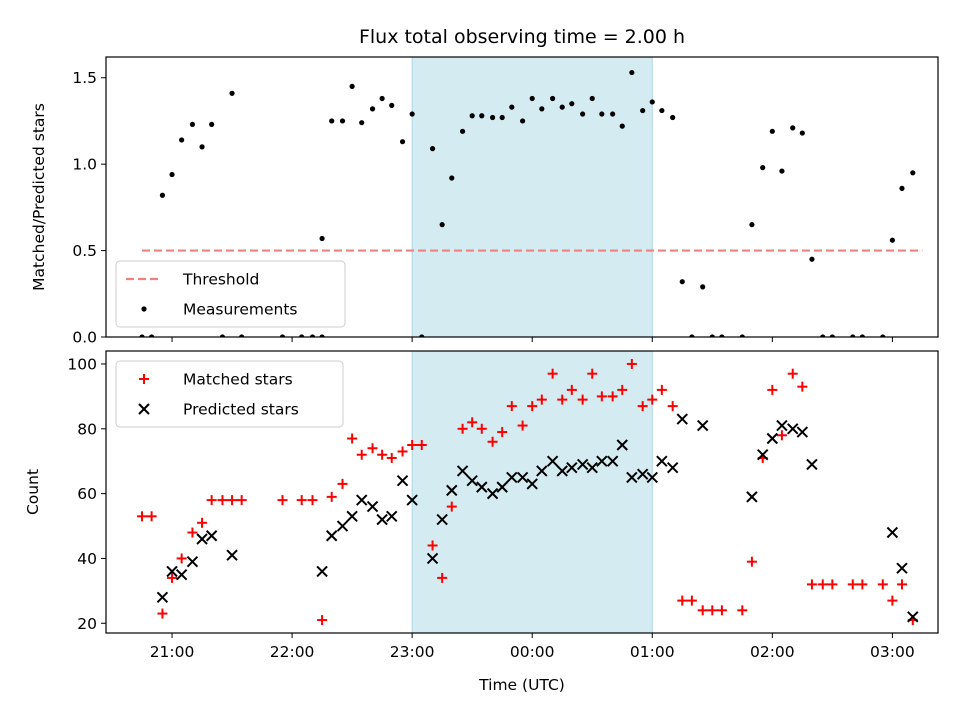 The image size is (960, 720). Describe the element at coordinates (84, 251) in the screenshot. I see `top-y-tick-label: 0.5` at that location.